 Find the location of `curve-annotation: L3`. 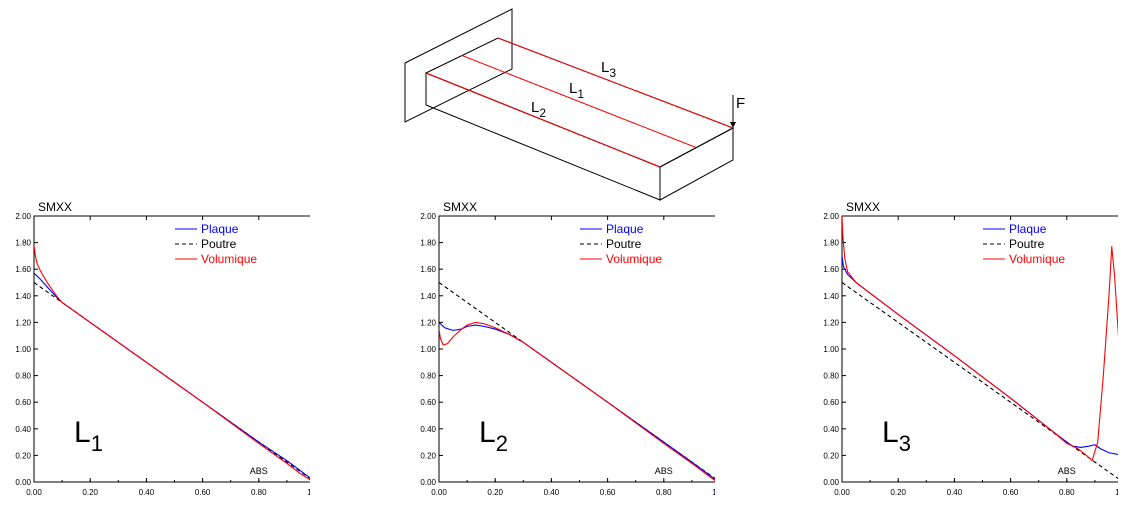

curve-annotation: L3 is located at coordinates (896, 436).